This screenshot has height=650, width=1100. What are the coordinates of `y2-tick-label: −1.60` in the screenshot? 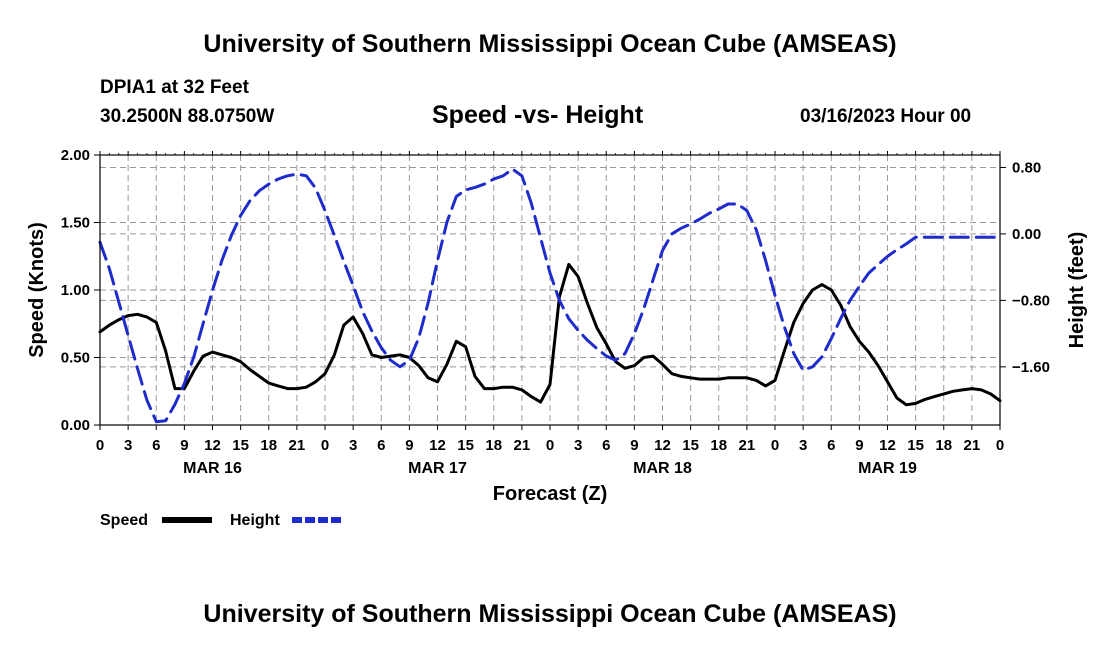 It's located at (1031, 367).